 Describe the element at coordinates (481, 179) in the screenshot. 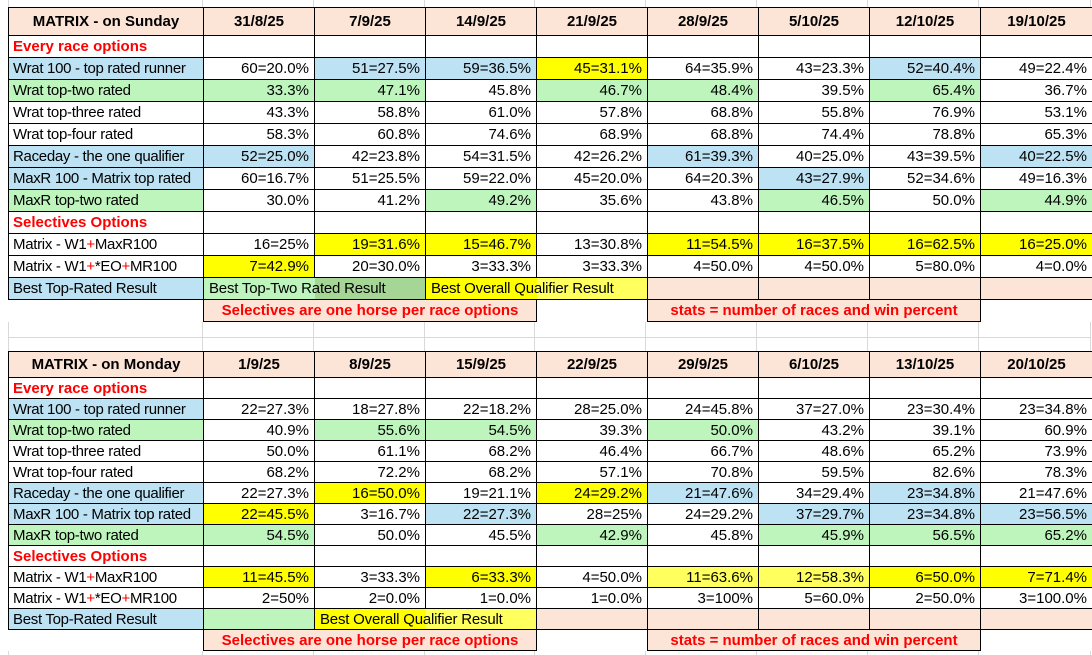

I see `value-cell: 59=22.0%` at that location.